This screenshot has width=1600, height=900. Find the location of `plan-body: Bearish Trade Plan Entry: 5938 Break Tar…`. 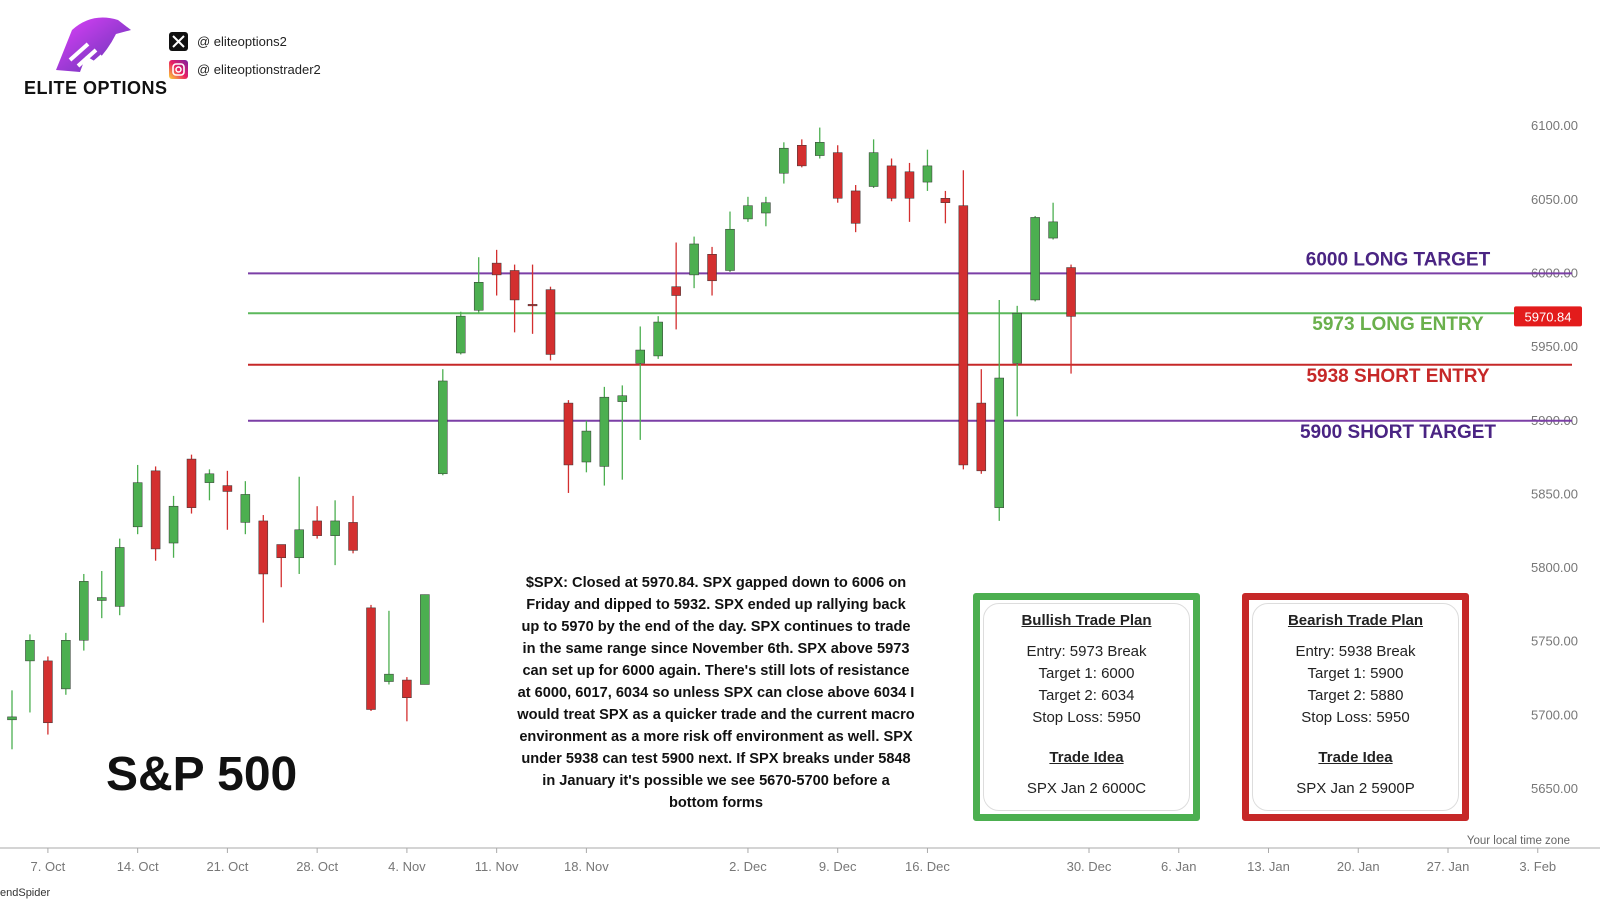

plan-body: Bearish Trade Plan Entry: 5938 Break Tar… is located at coordinates (1355, 707).